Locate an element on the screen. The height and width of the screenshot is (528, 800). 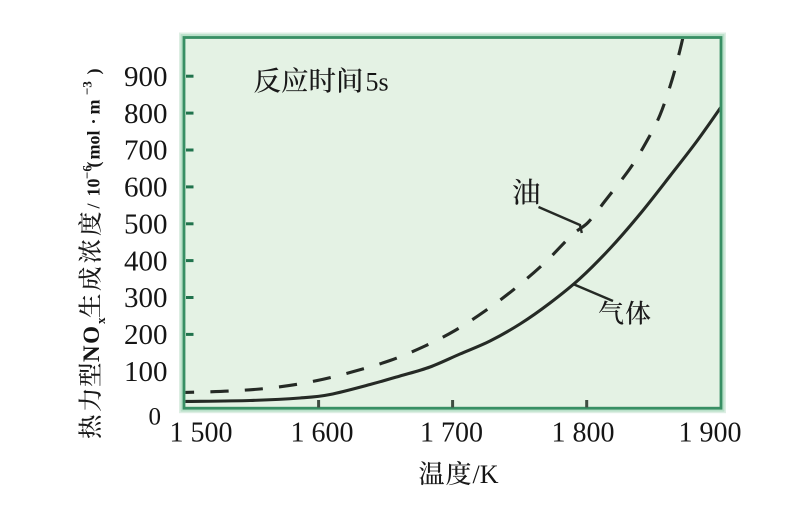
svg-text: m is located at coordinates (94, 107).